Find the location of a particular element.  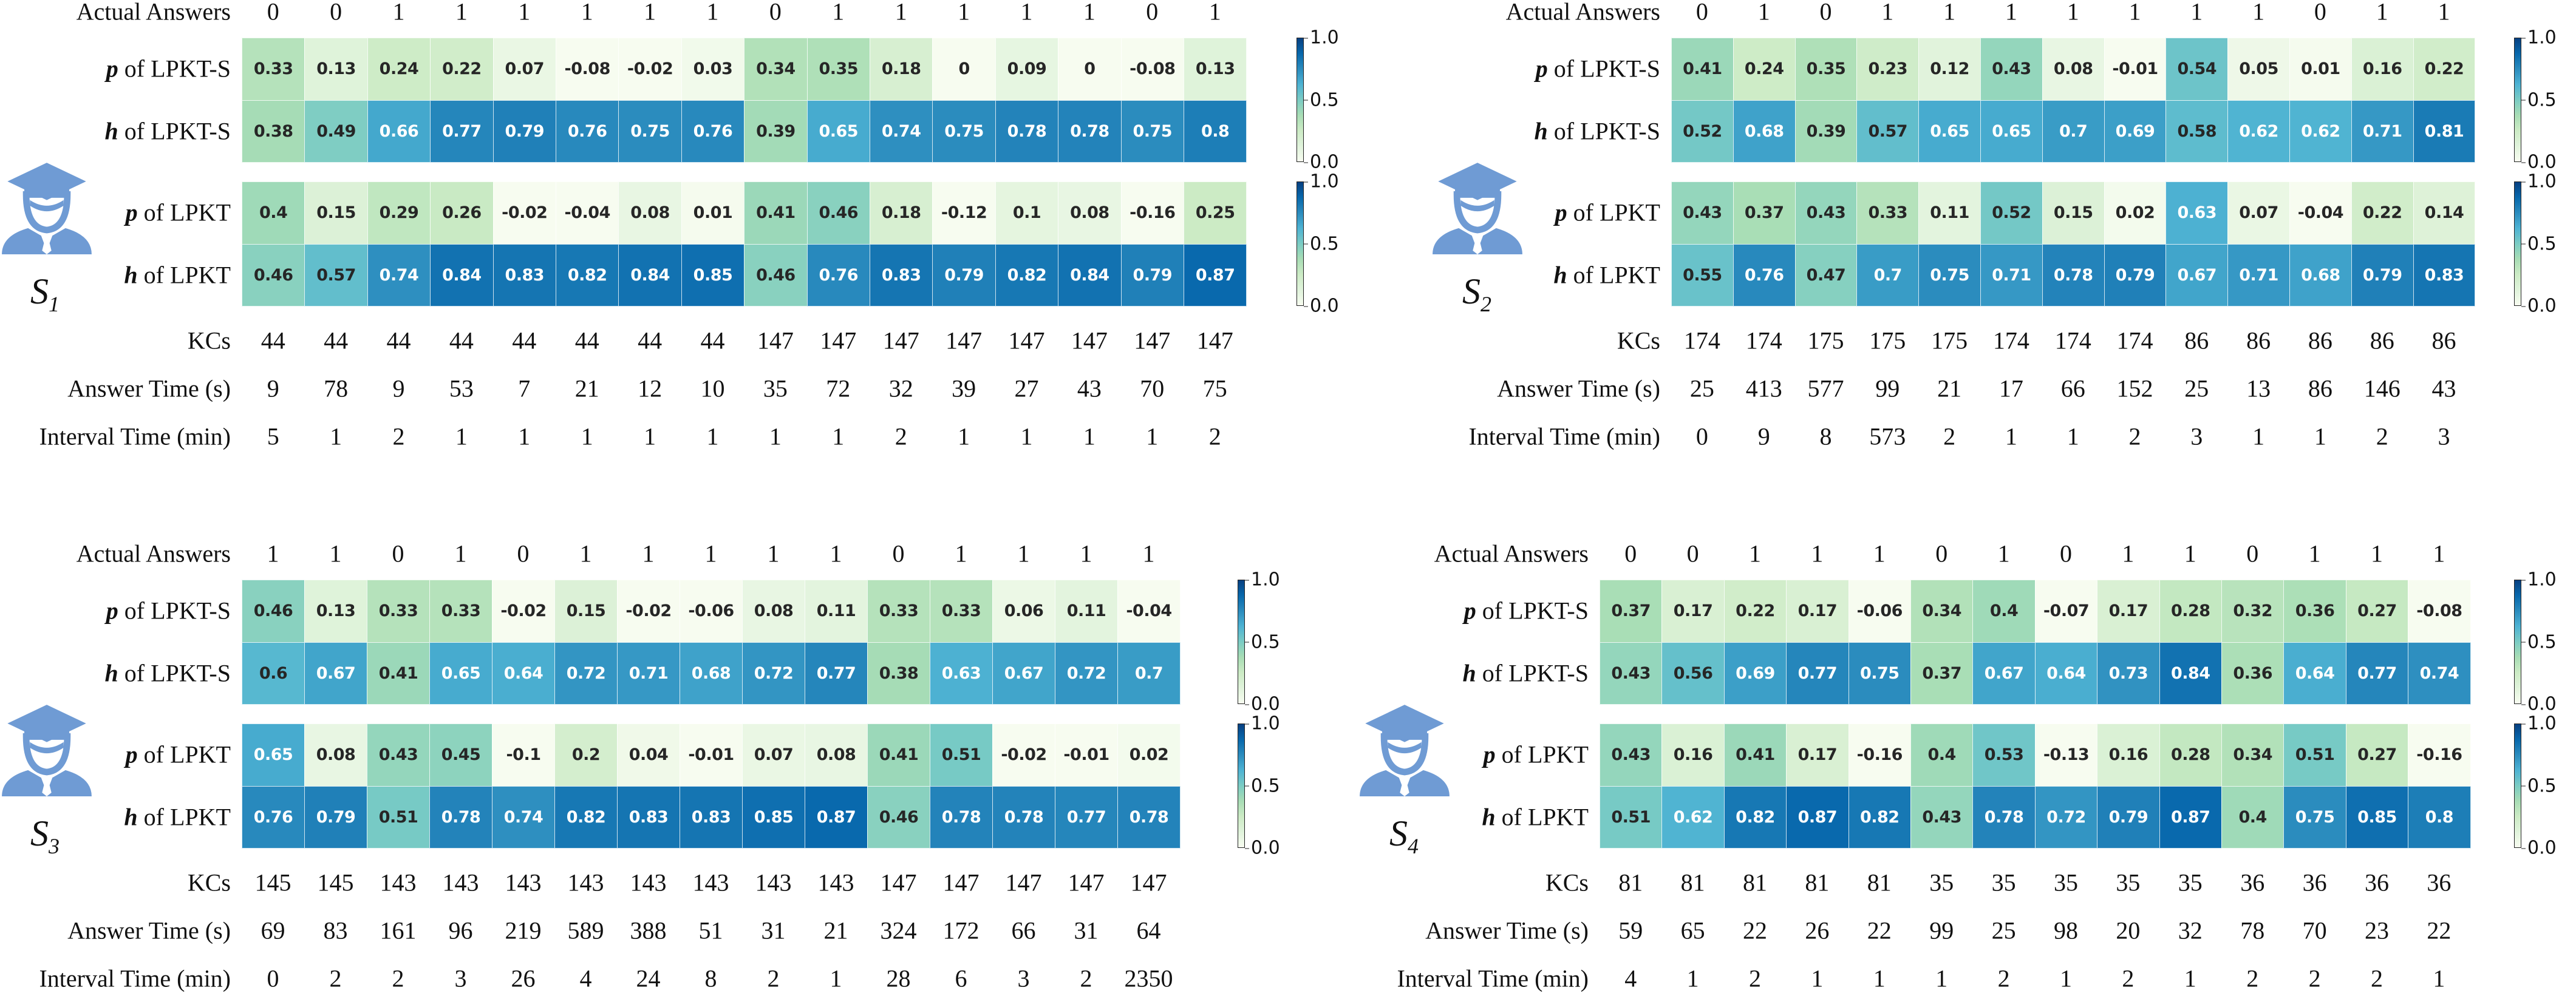

heatmap-cell-h-lpkts: 0.66 is located at coordinates (399, 131).